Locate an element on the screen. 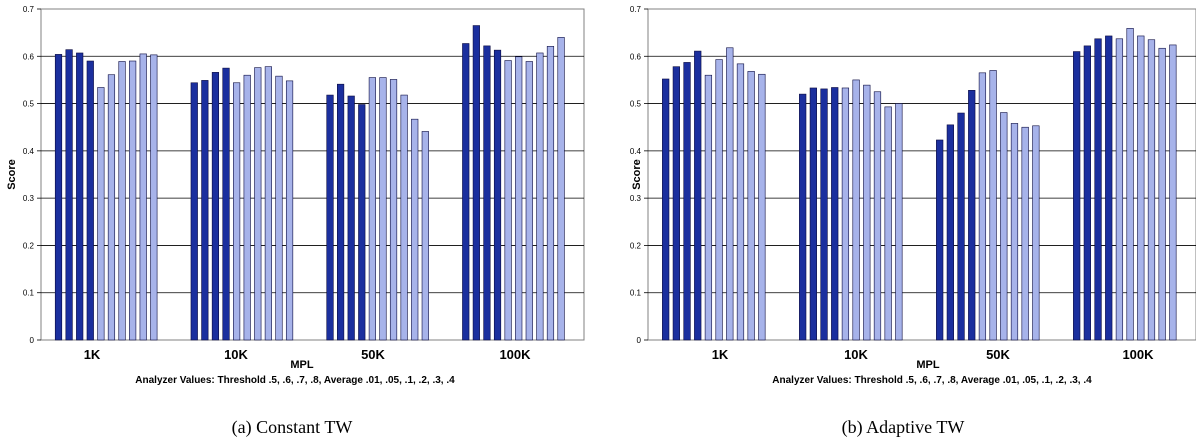  y-tick-label: 0.5 is located at coordinates (29, 104).